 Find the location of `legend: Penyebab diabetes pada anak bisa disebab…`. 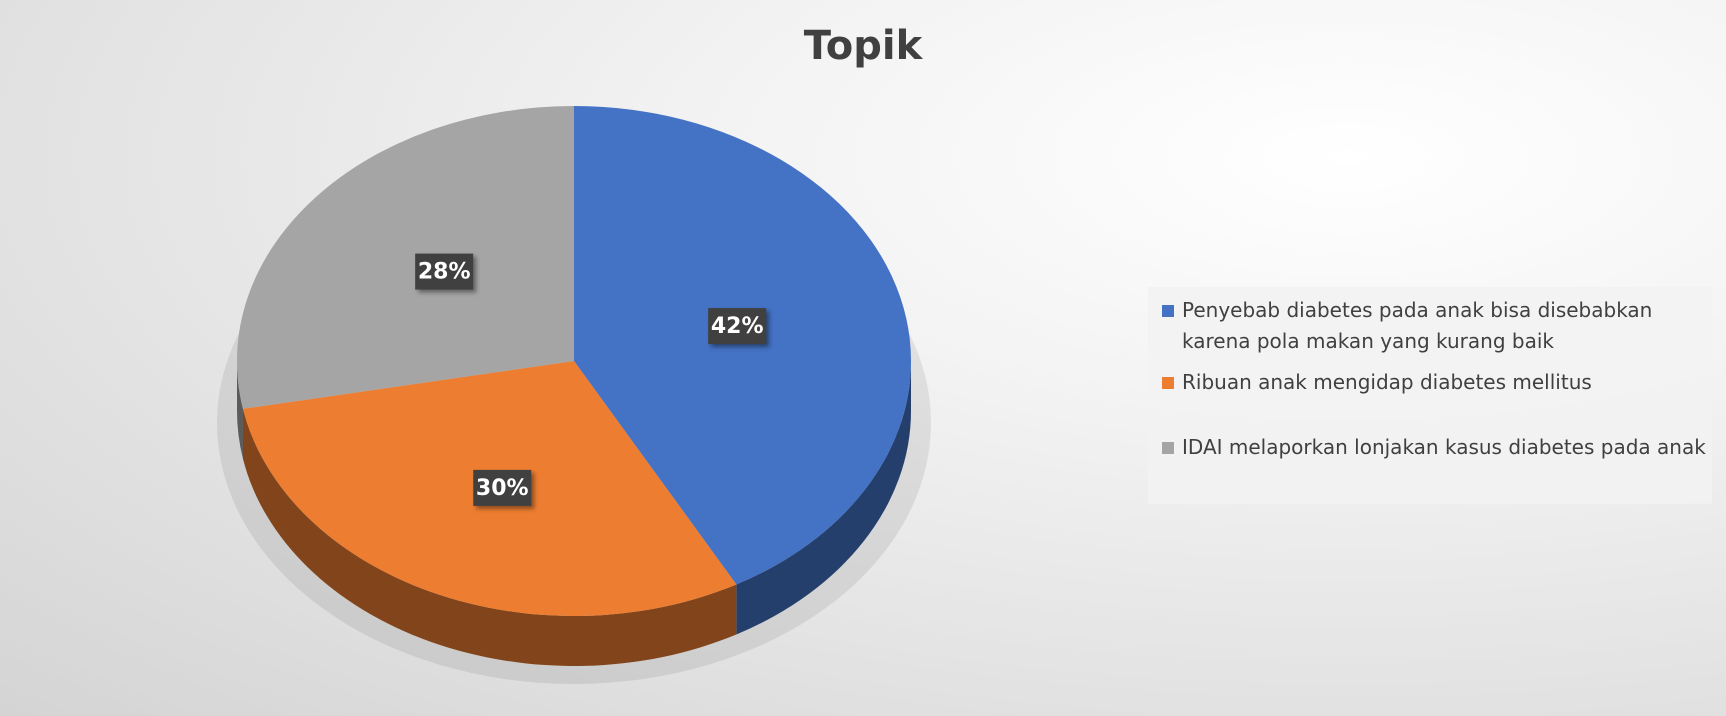

legend: Penyebab diabetes pada anak bisa disebab… is located at coordinates (1430, 395).